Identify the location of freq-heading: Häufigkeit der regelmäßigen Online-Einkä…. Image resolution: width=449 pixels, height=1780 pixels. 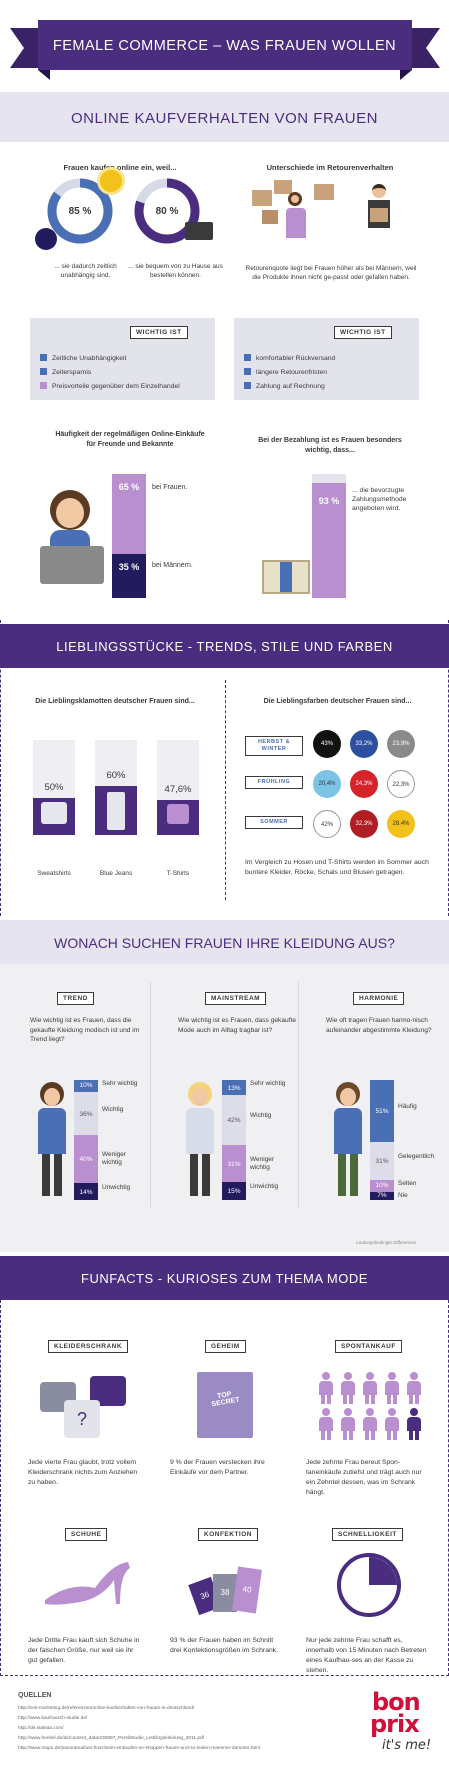
(130, 439).